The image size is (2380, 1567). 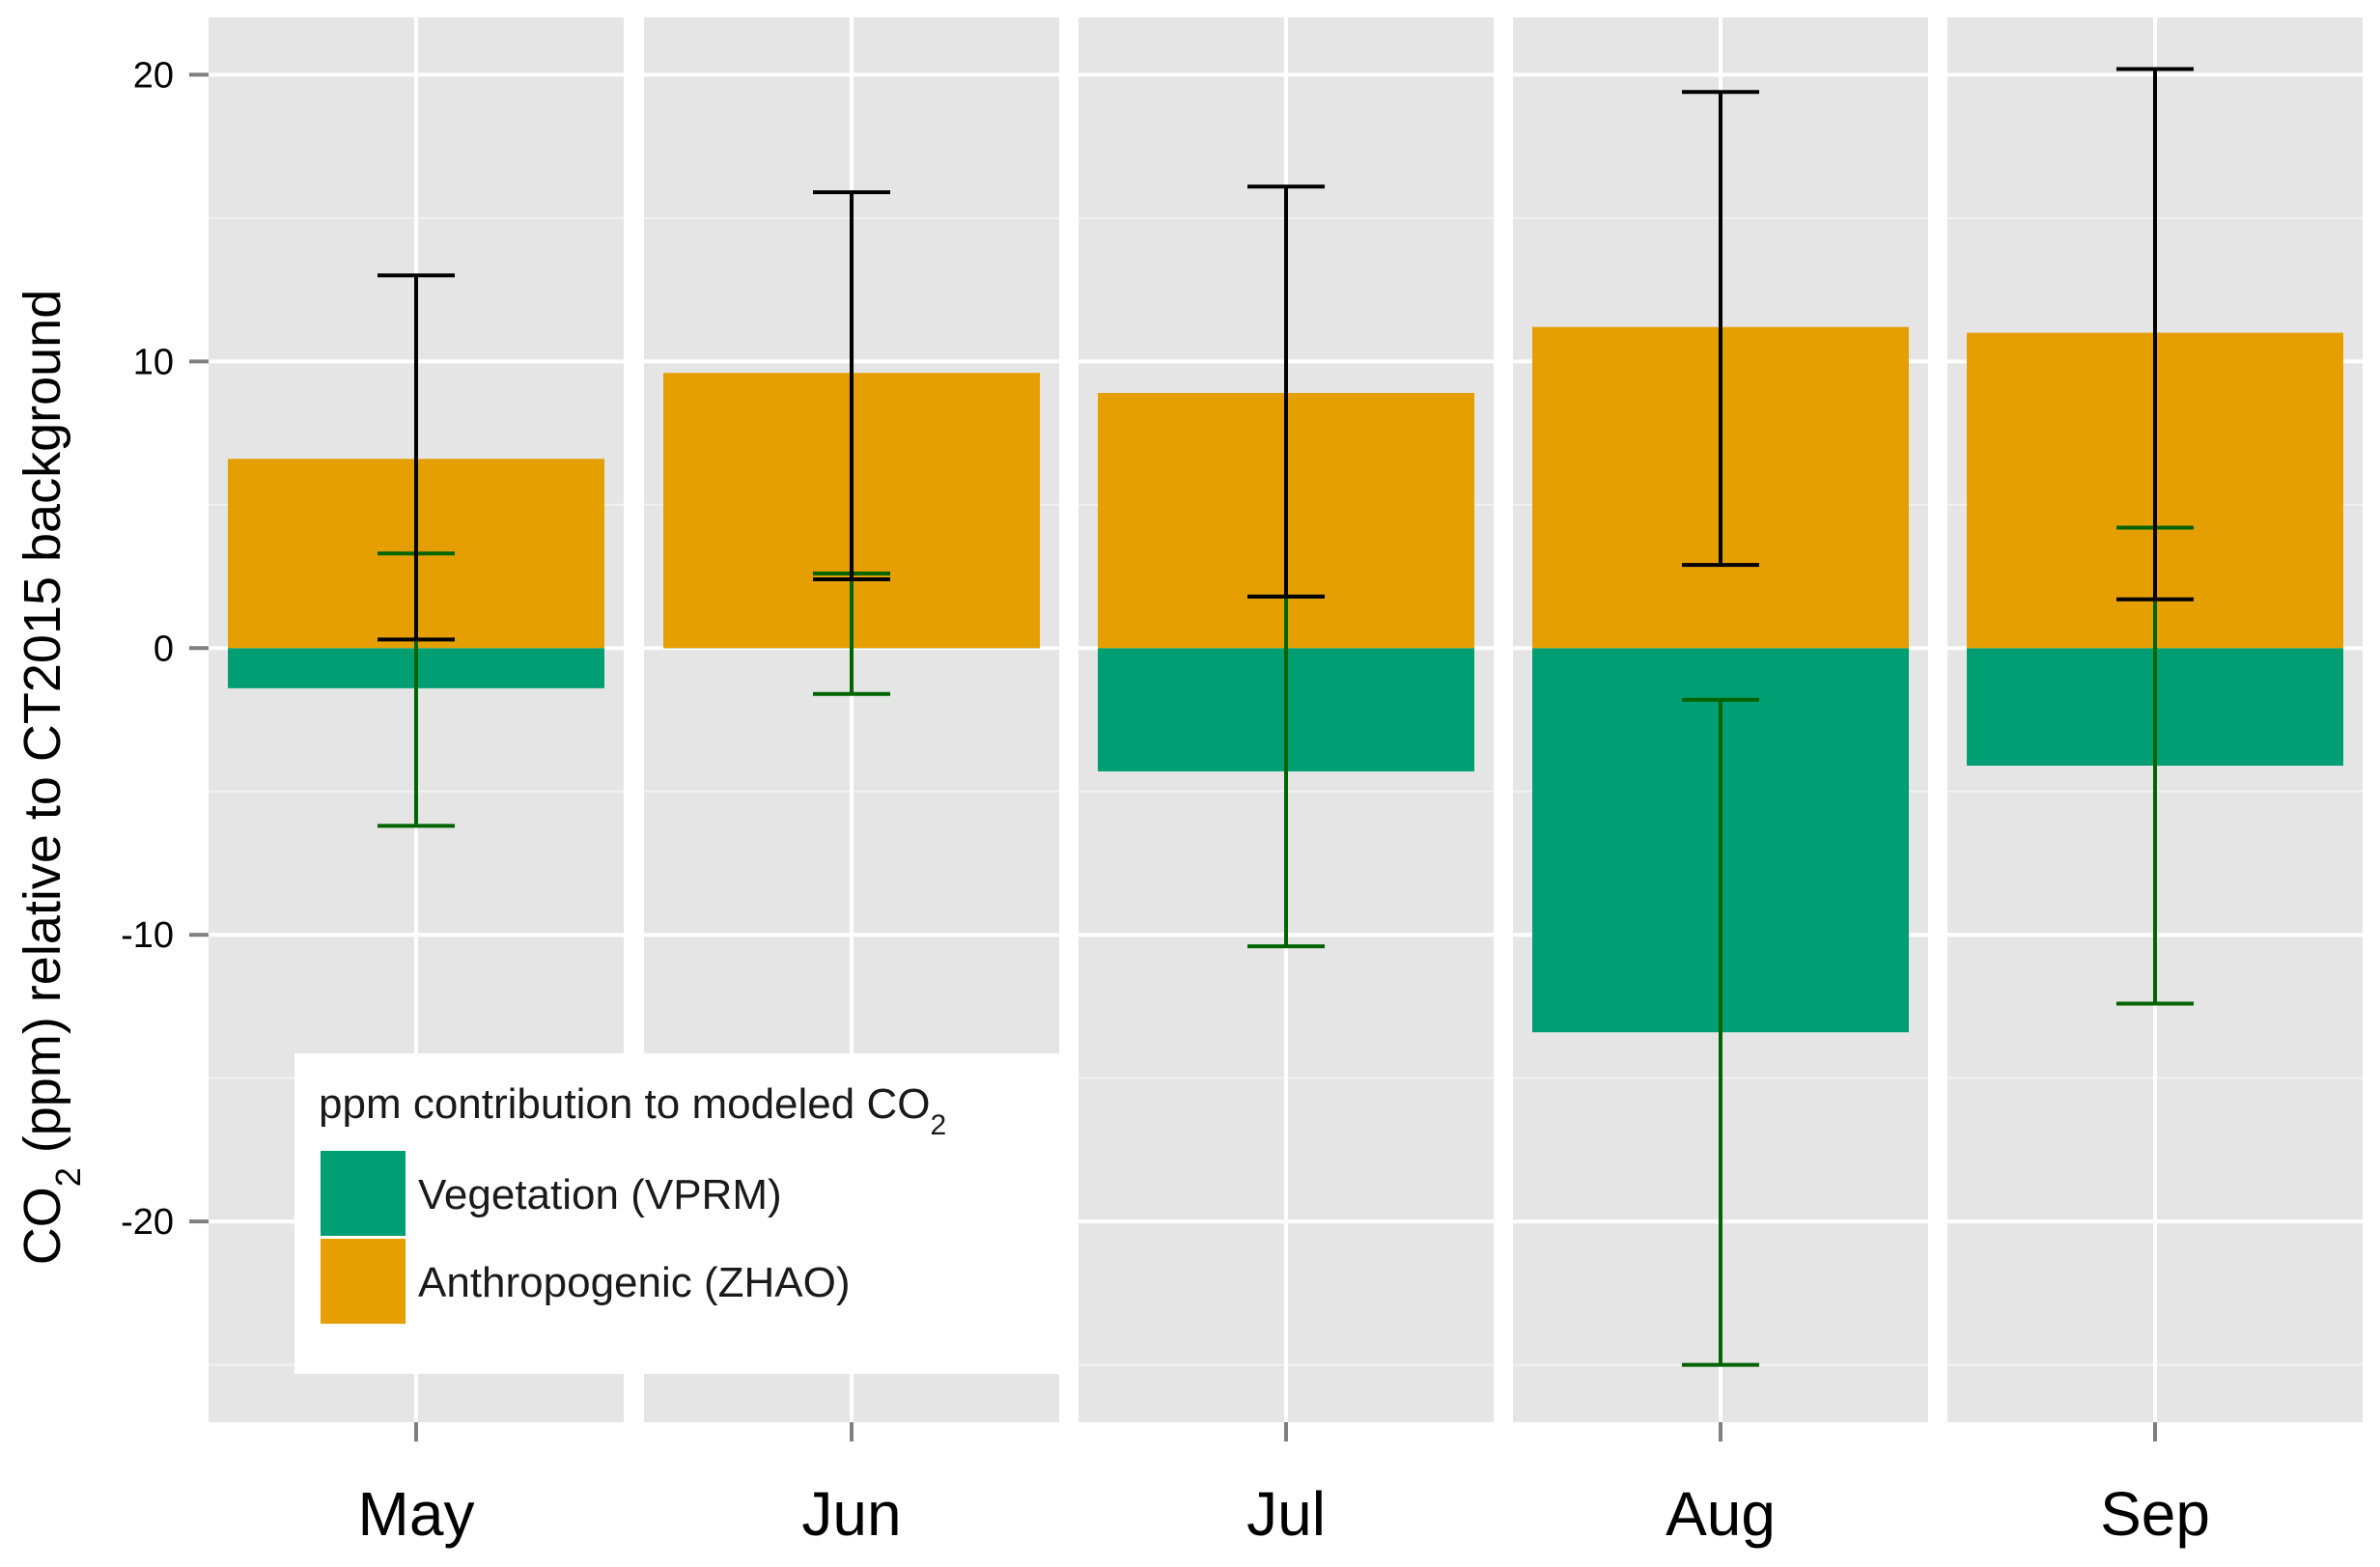 I want to click on y-axis-label: CO2 (ppm) relative to CT2015 background, so click(x=51, y=778).